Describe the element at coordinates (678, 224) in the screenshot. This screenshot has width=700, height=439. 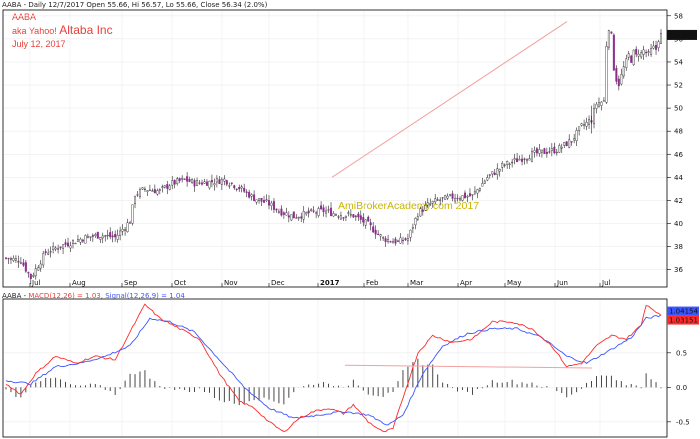
I see `price-ytick-label: 40` at that location.